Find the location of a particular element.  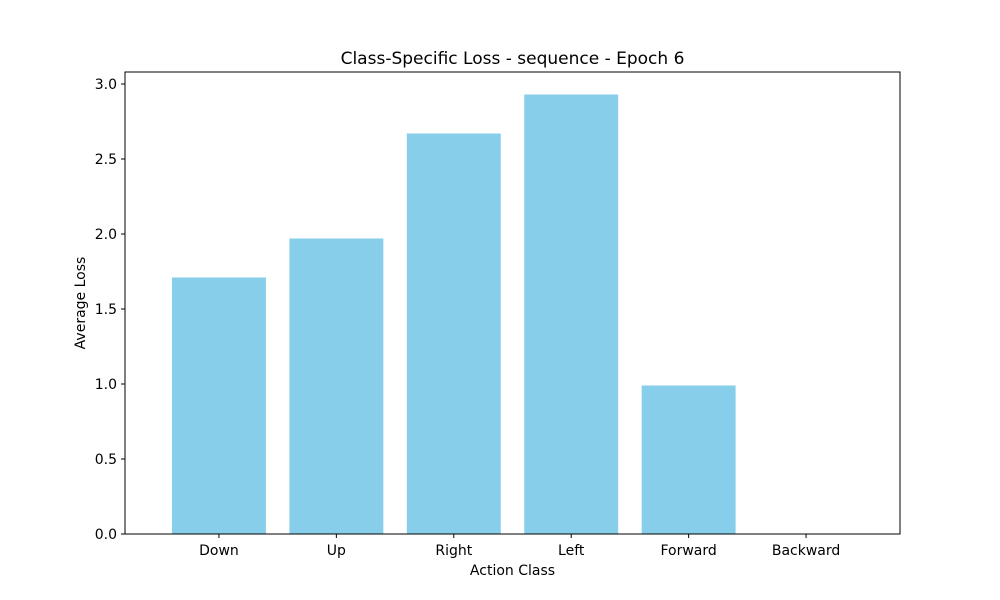

y-tick-label: 1.5 is located at coordinates (106, 310).